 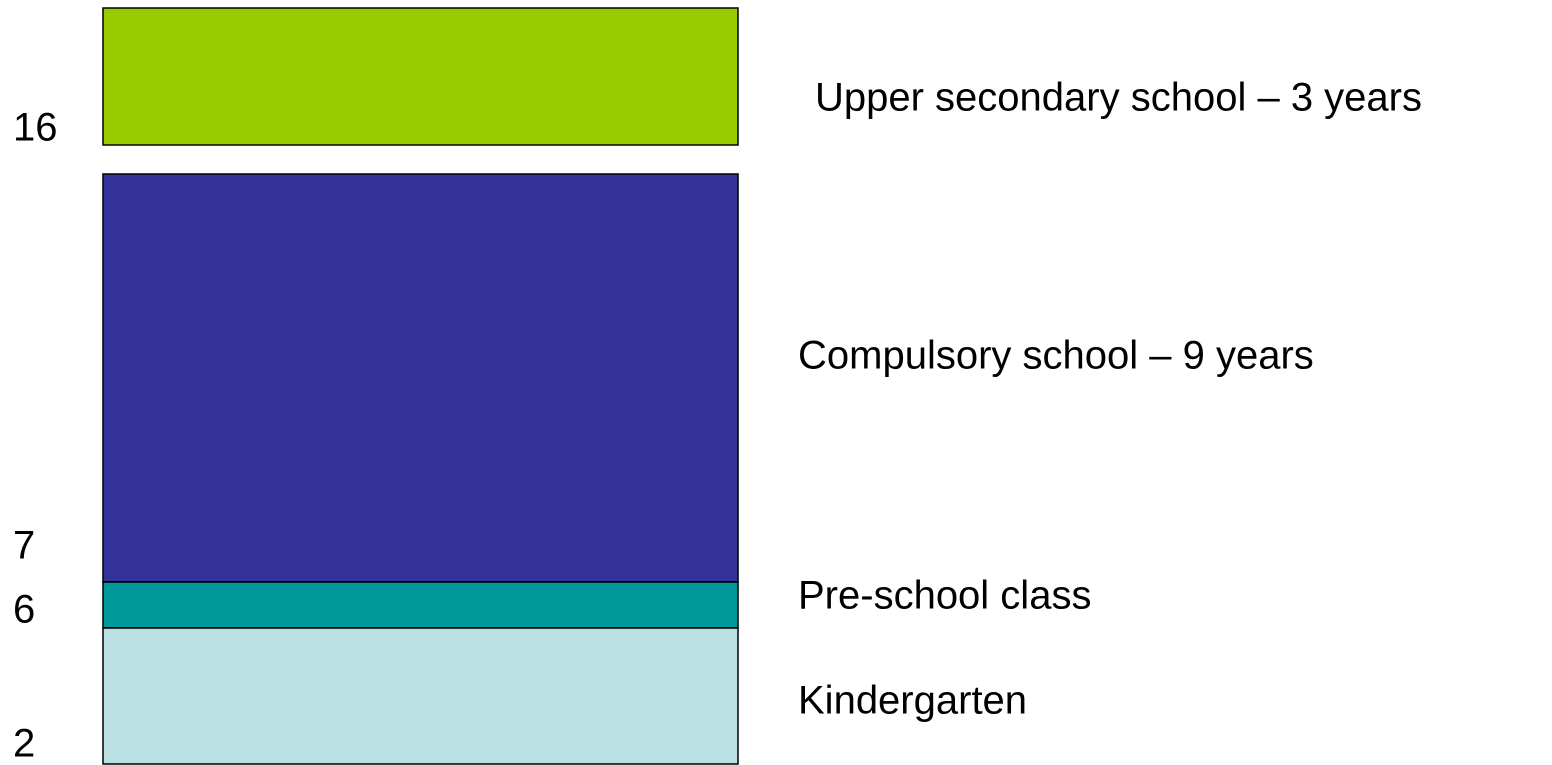 What do you see at coordinates (24, 743) in the screenshot?
I see `age-label: 2` at bounding box center [24, 743].